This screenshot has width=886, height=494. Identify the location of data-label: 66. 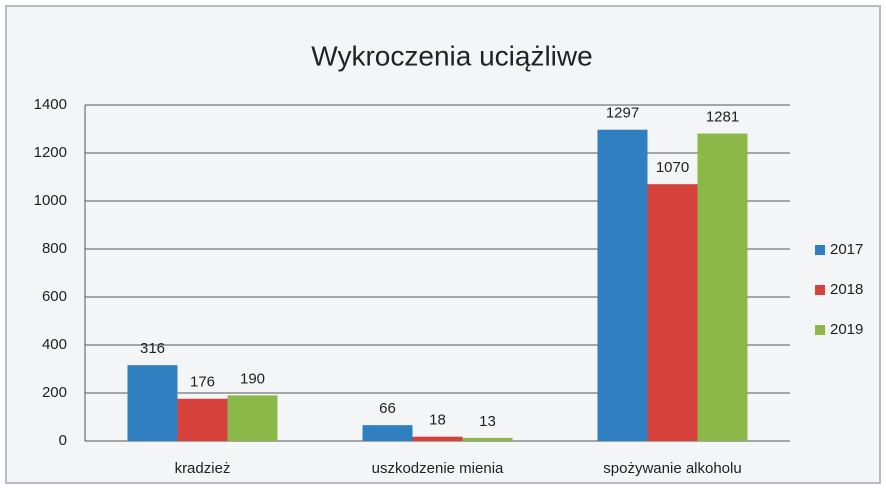
(387, 408).